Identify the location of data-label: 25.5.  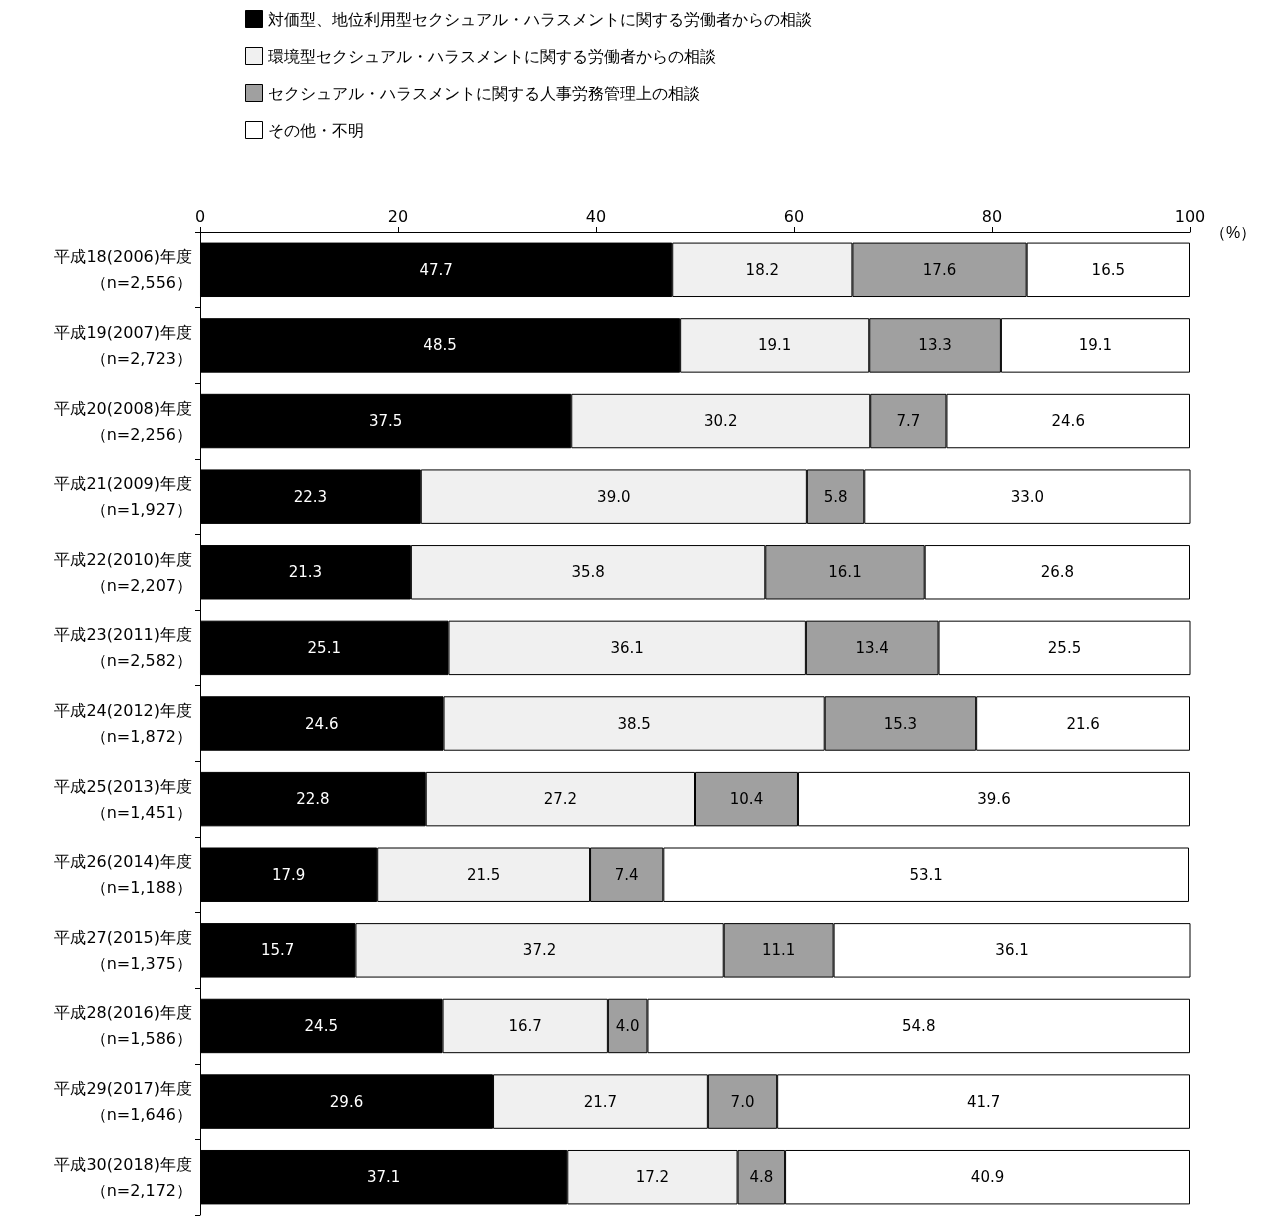
(1064, 647).